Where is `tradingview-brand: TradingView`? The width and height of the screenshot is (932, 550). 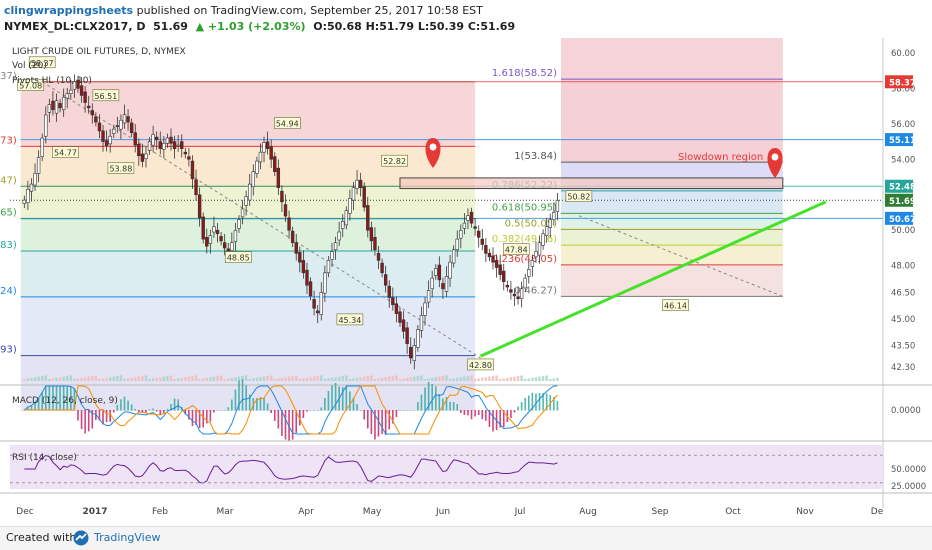 tradingview-brand: TradingView is located at coordinates (127, 537).